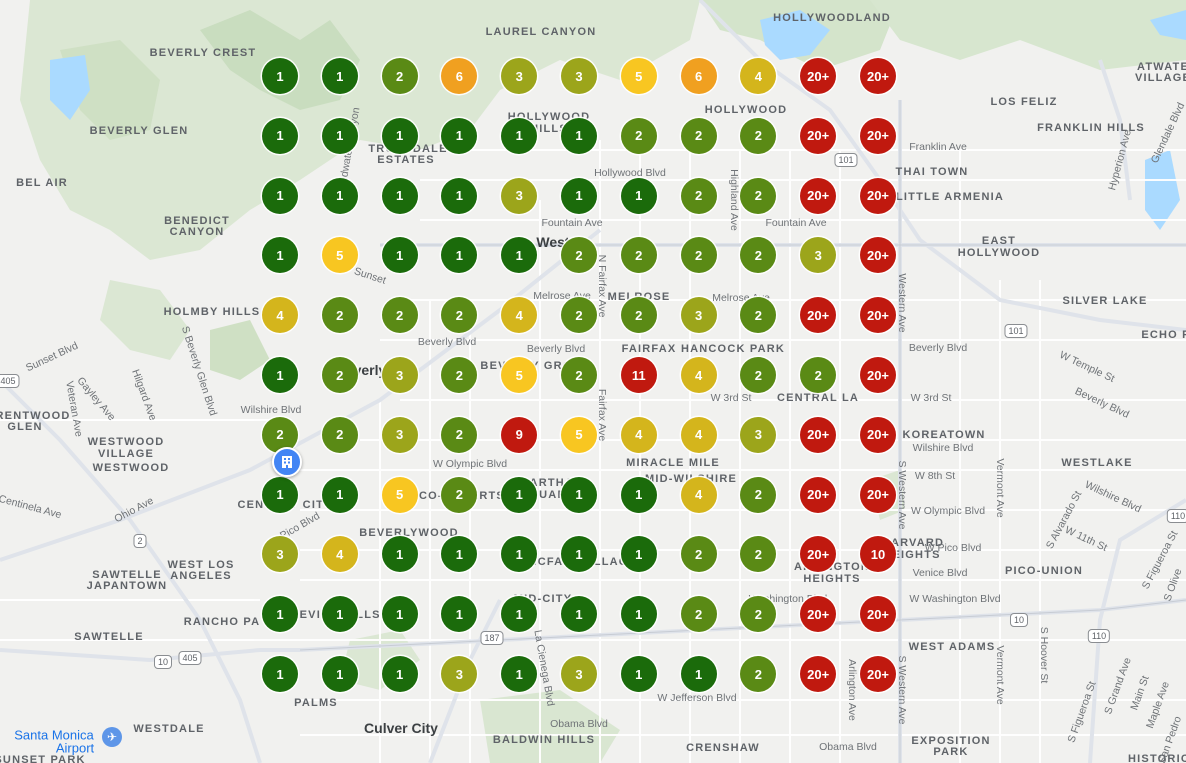 The width and height of the screenshot is (1186, 763). I want to click on rank-pin: 10, so click(878, 554).